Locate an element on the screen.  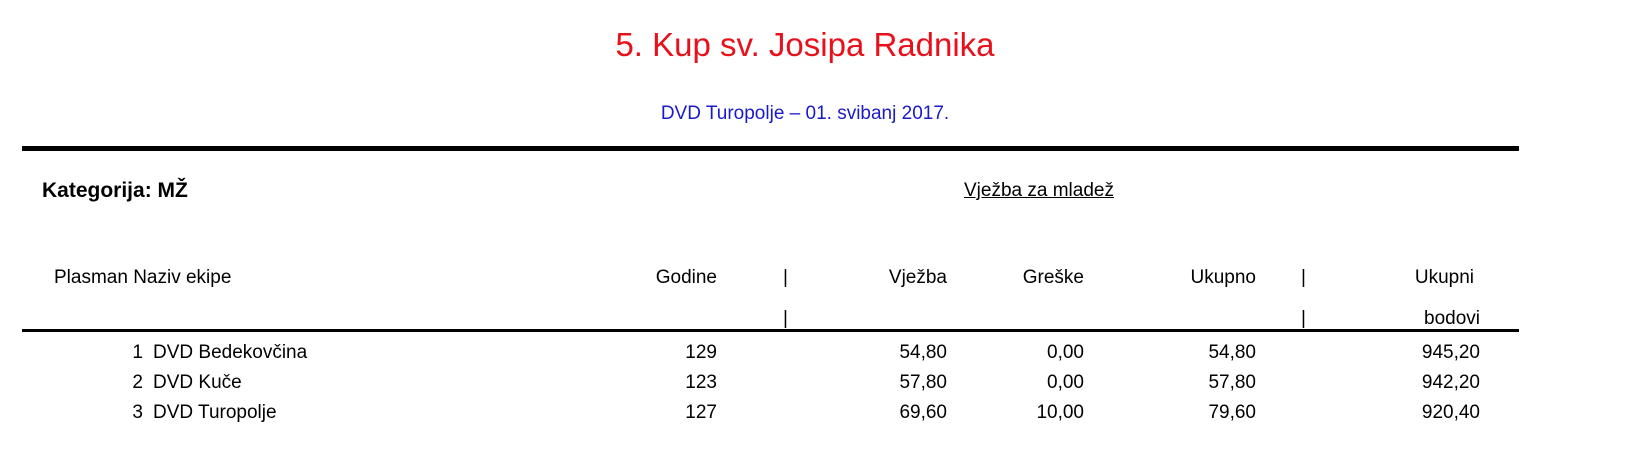
godine: 127 is located at coordinates (701, 412).